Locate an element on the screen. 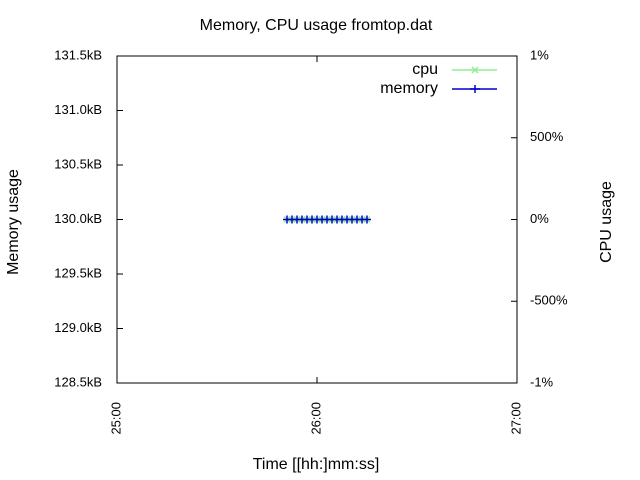 This screenshot has height=480, width=640. y-tick-label: 131.0kB is located at coordinates (78, 109).